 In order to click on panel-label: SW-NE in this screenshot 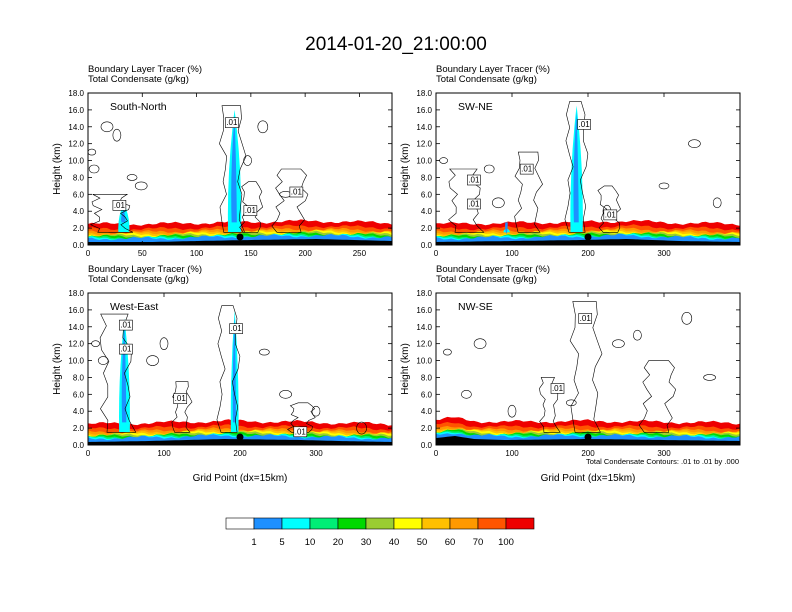, I will do `click(475, 107)`.